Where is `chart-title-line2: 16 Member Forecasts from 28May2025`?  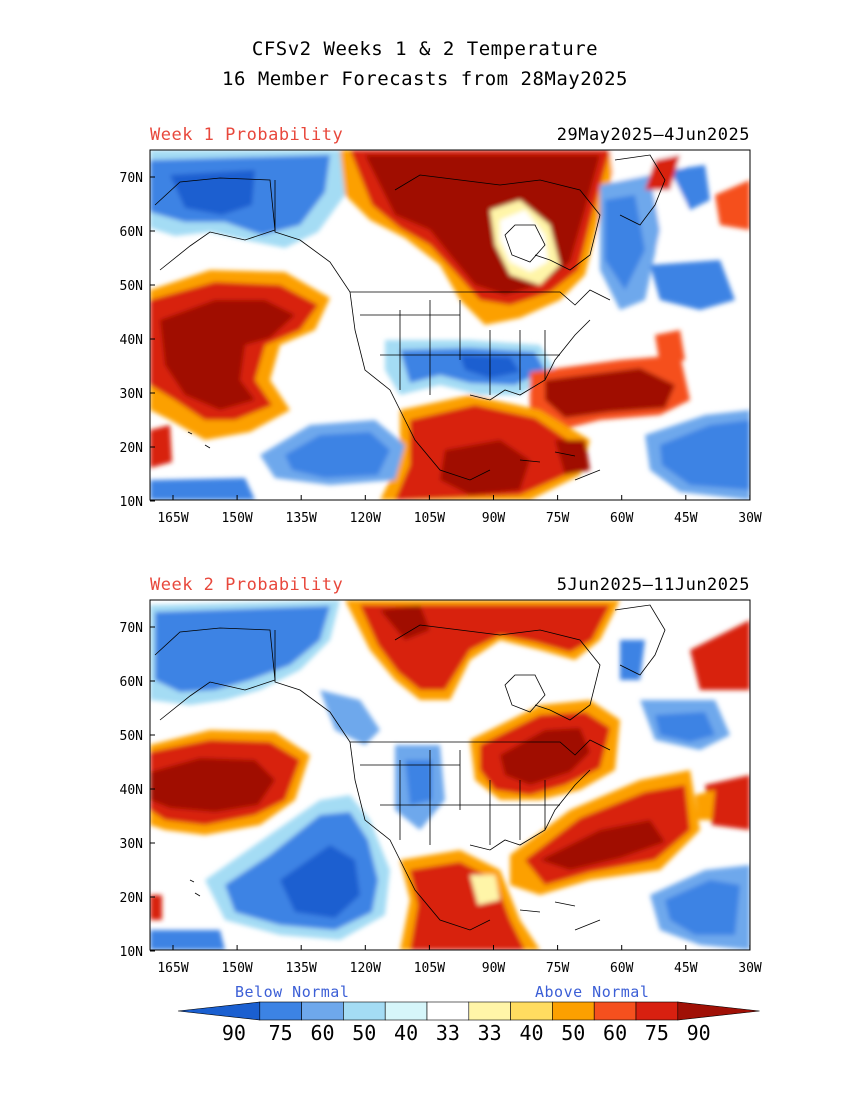
chart-title-line2: 16 Member Forecasts from 28May2025 is located at coordinates (425, 79).